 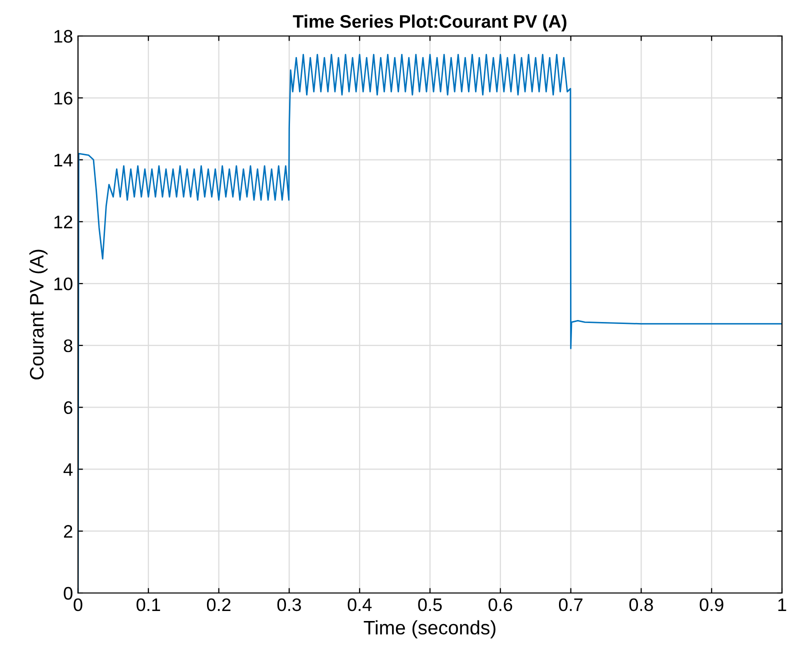 I want to click on x-tick-label: 1, so click(x=782, y=604).